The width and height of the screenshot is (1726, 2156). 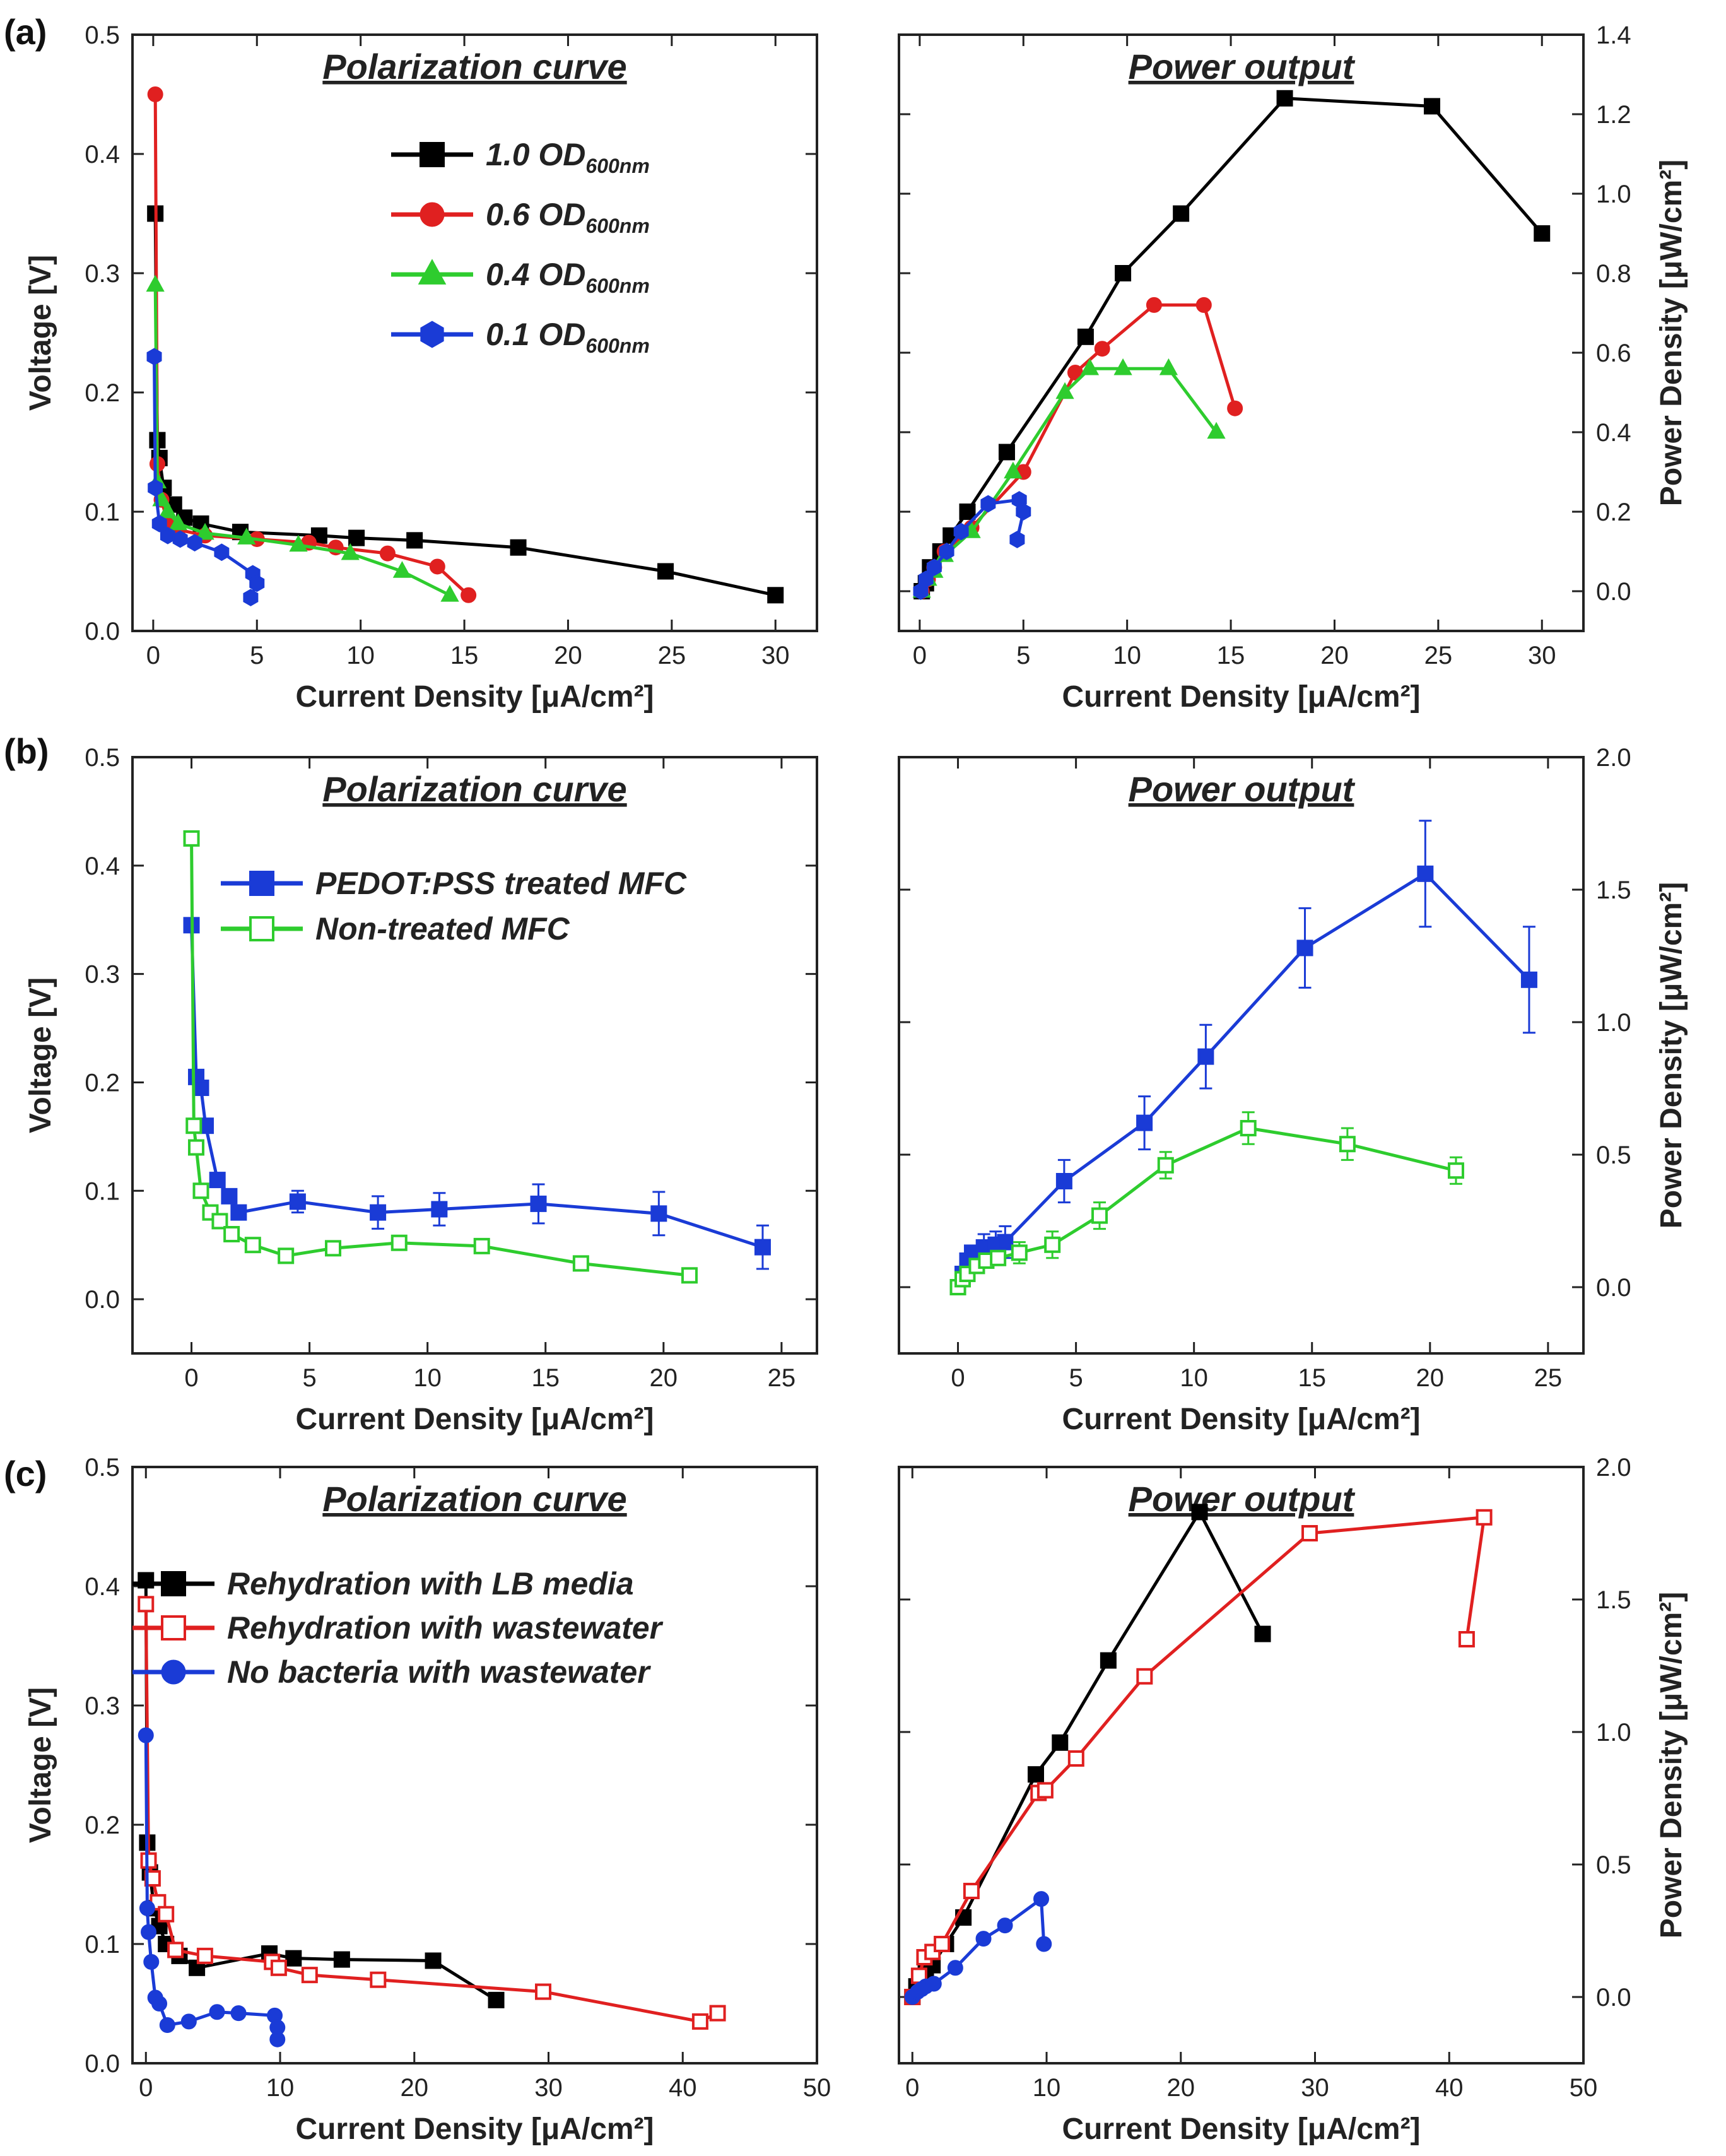 What do you see at coordinates (568, 157) in the screenshot?
I see `legend-entry: 1.0 OD600nm` at bounding box center [568, 157].